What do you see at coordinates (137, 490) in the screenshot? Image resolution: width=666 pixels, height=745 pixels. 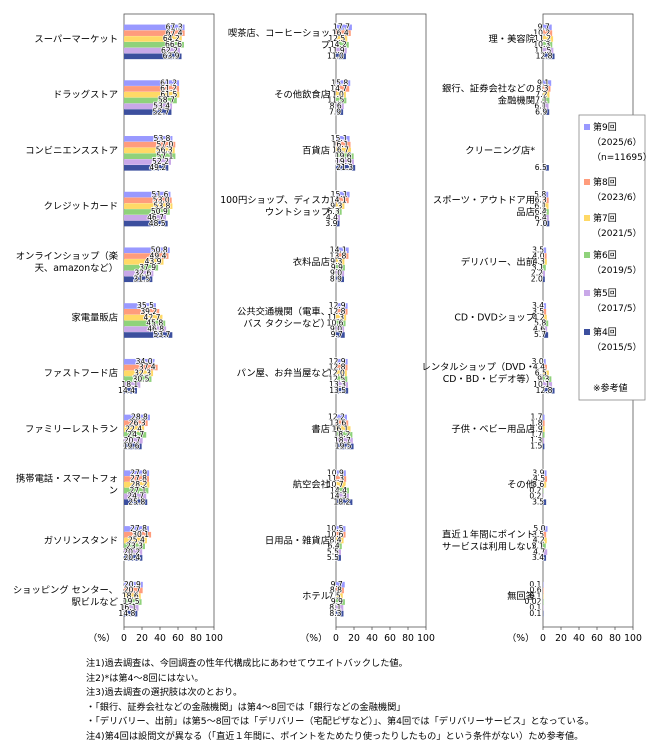 I see `data-label: 27.1` at bounding box center [137, 490].